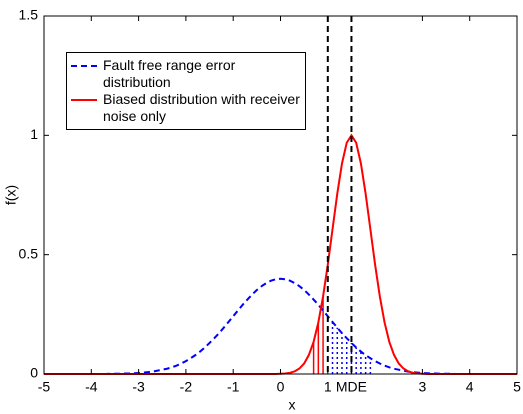 This screenshot has width=523, height=414. What do you see at coordinates (517, 387) in the screenshot?
I see `x-tick-label: 5` at bounding box center [517, 387].